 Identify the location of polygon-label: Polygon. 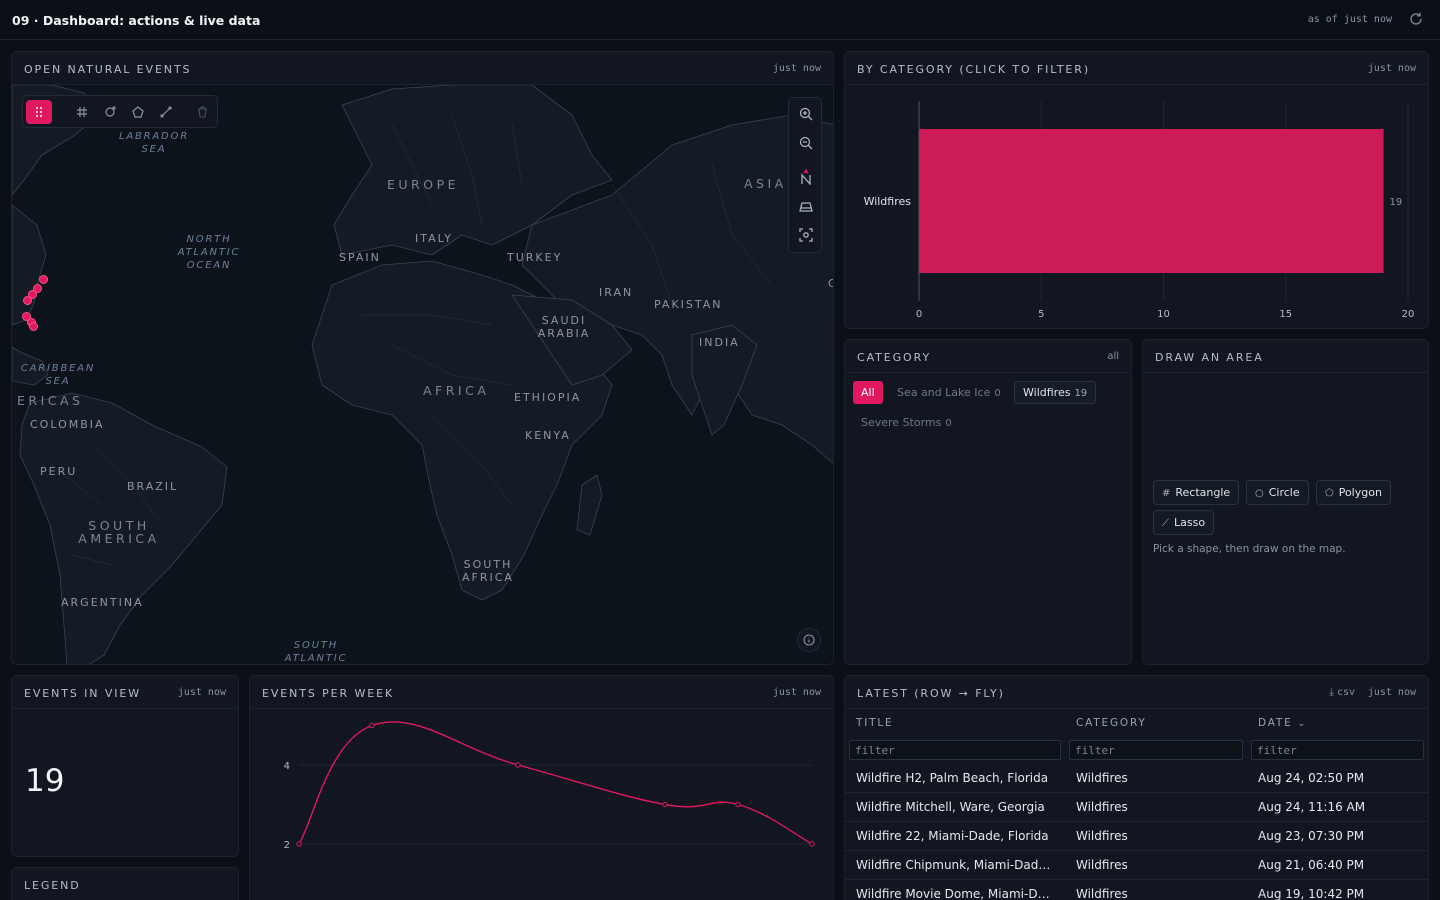
(1360, 492).